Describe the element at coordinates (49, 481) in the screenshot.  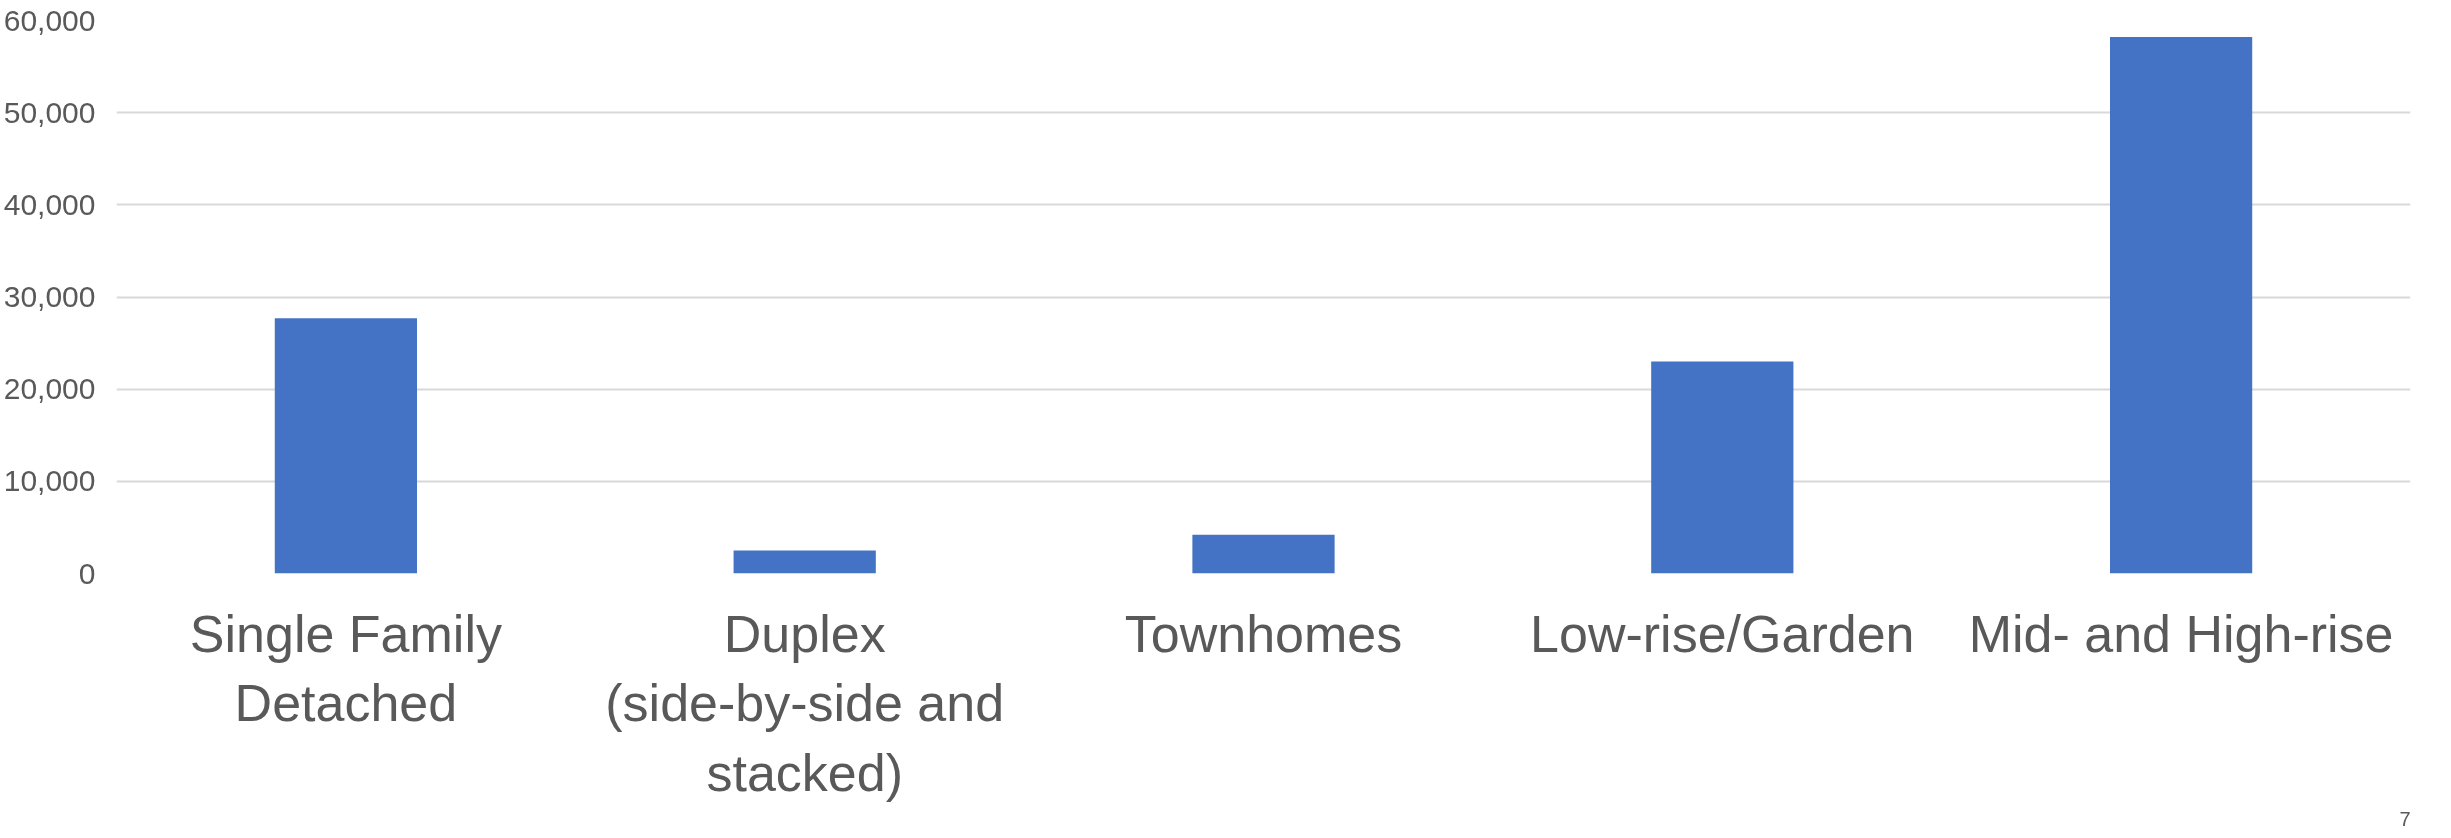
I see `y-tick-label: 10,000` at that location.